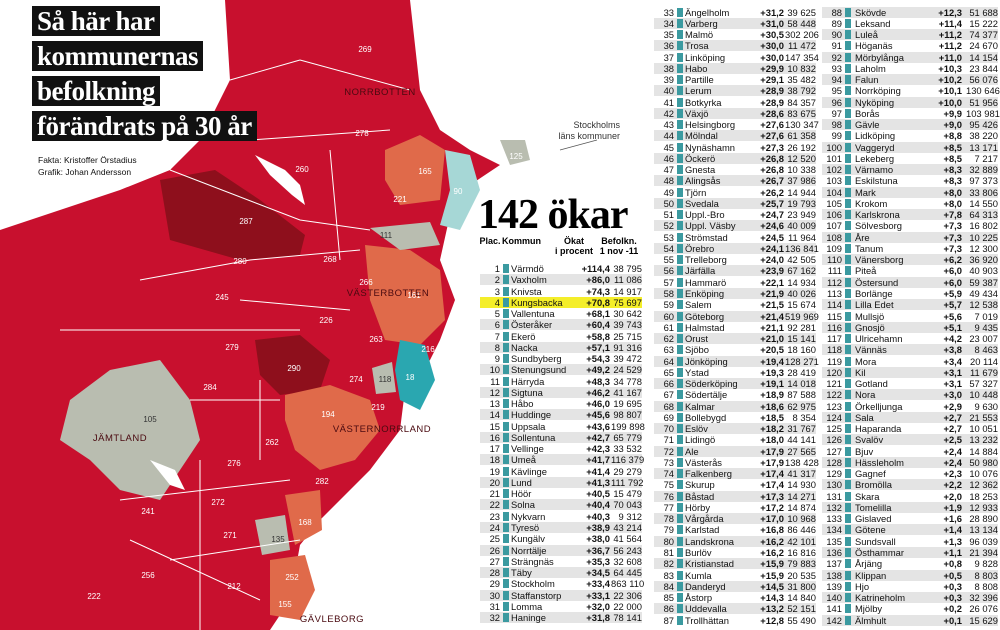 Image resolution: width=1000 pixels, height=630 pixels. What do you see at coordinates (834, 406) in the screenshot?
I see `rank: 123` at bounding box center [834, 406].